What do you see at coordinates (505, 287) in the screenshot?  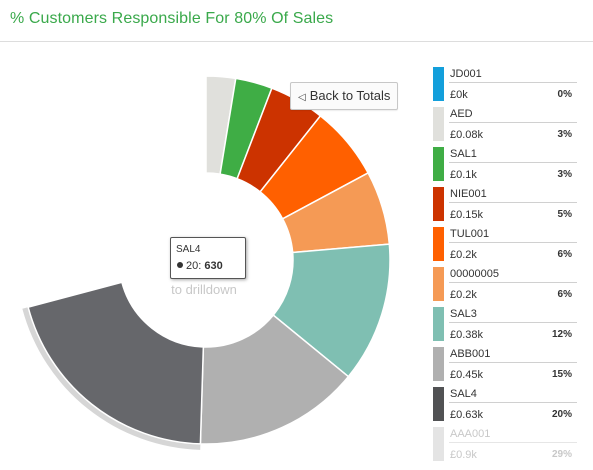 I see `legend-item: 00000005 £0.2k 6%` at bounding box center [505, 287].